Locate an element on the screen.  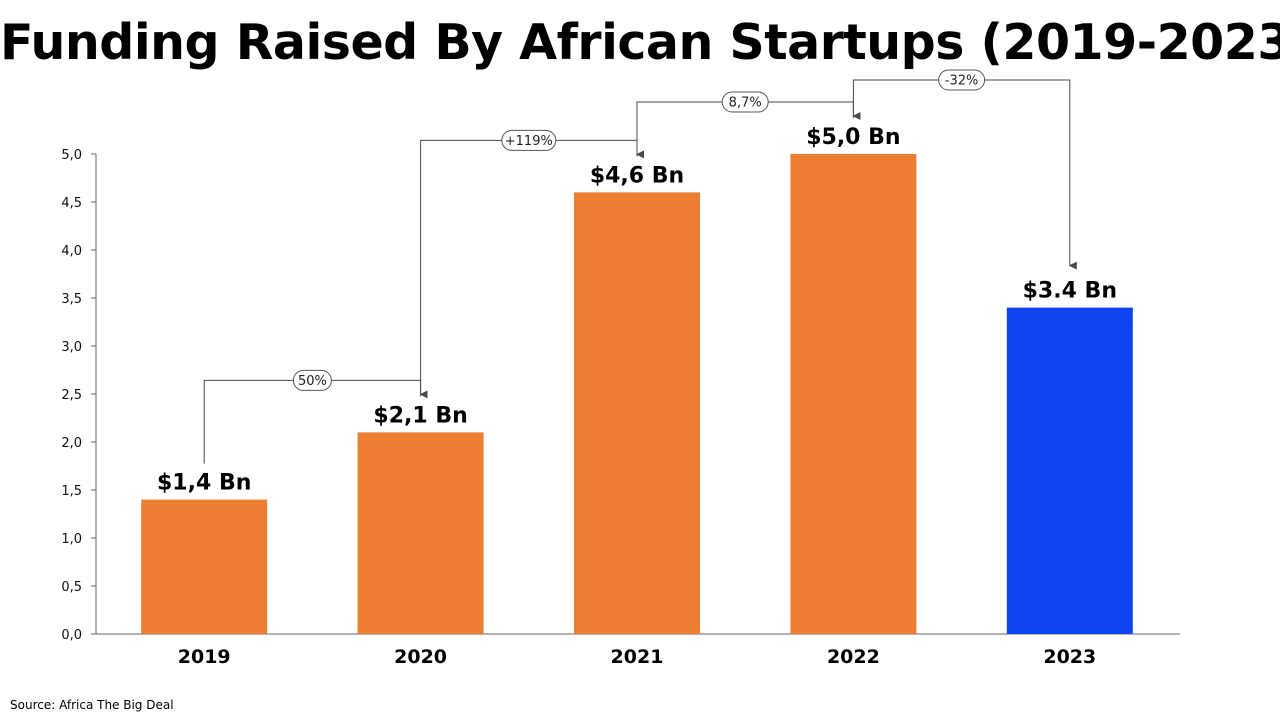
change-label: 8,7% is located at coordinates (745, 103).